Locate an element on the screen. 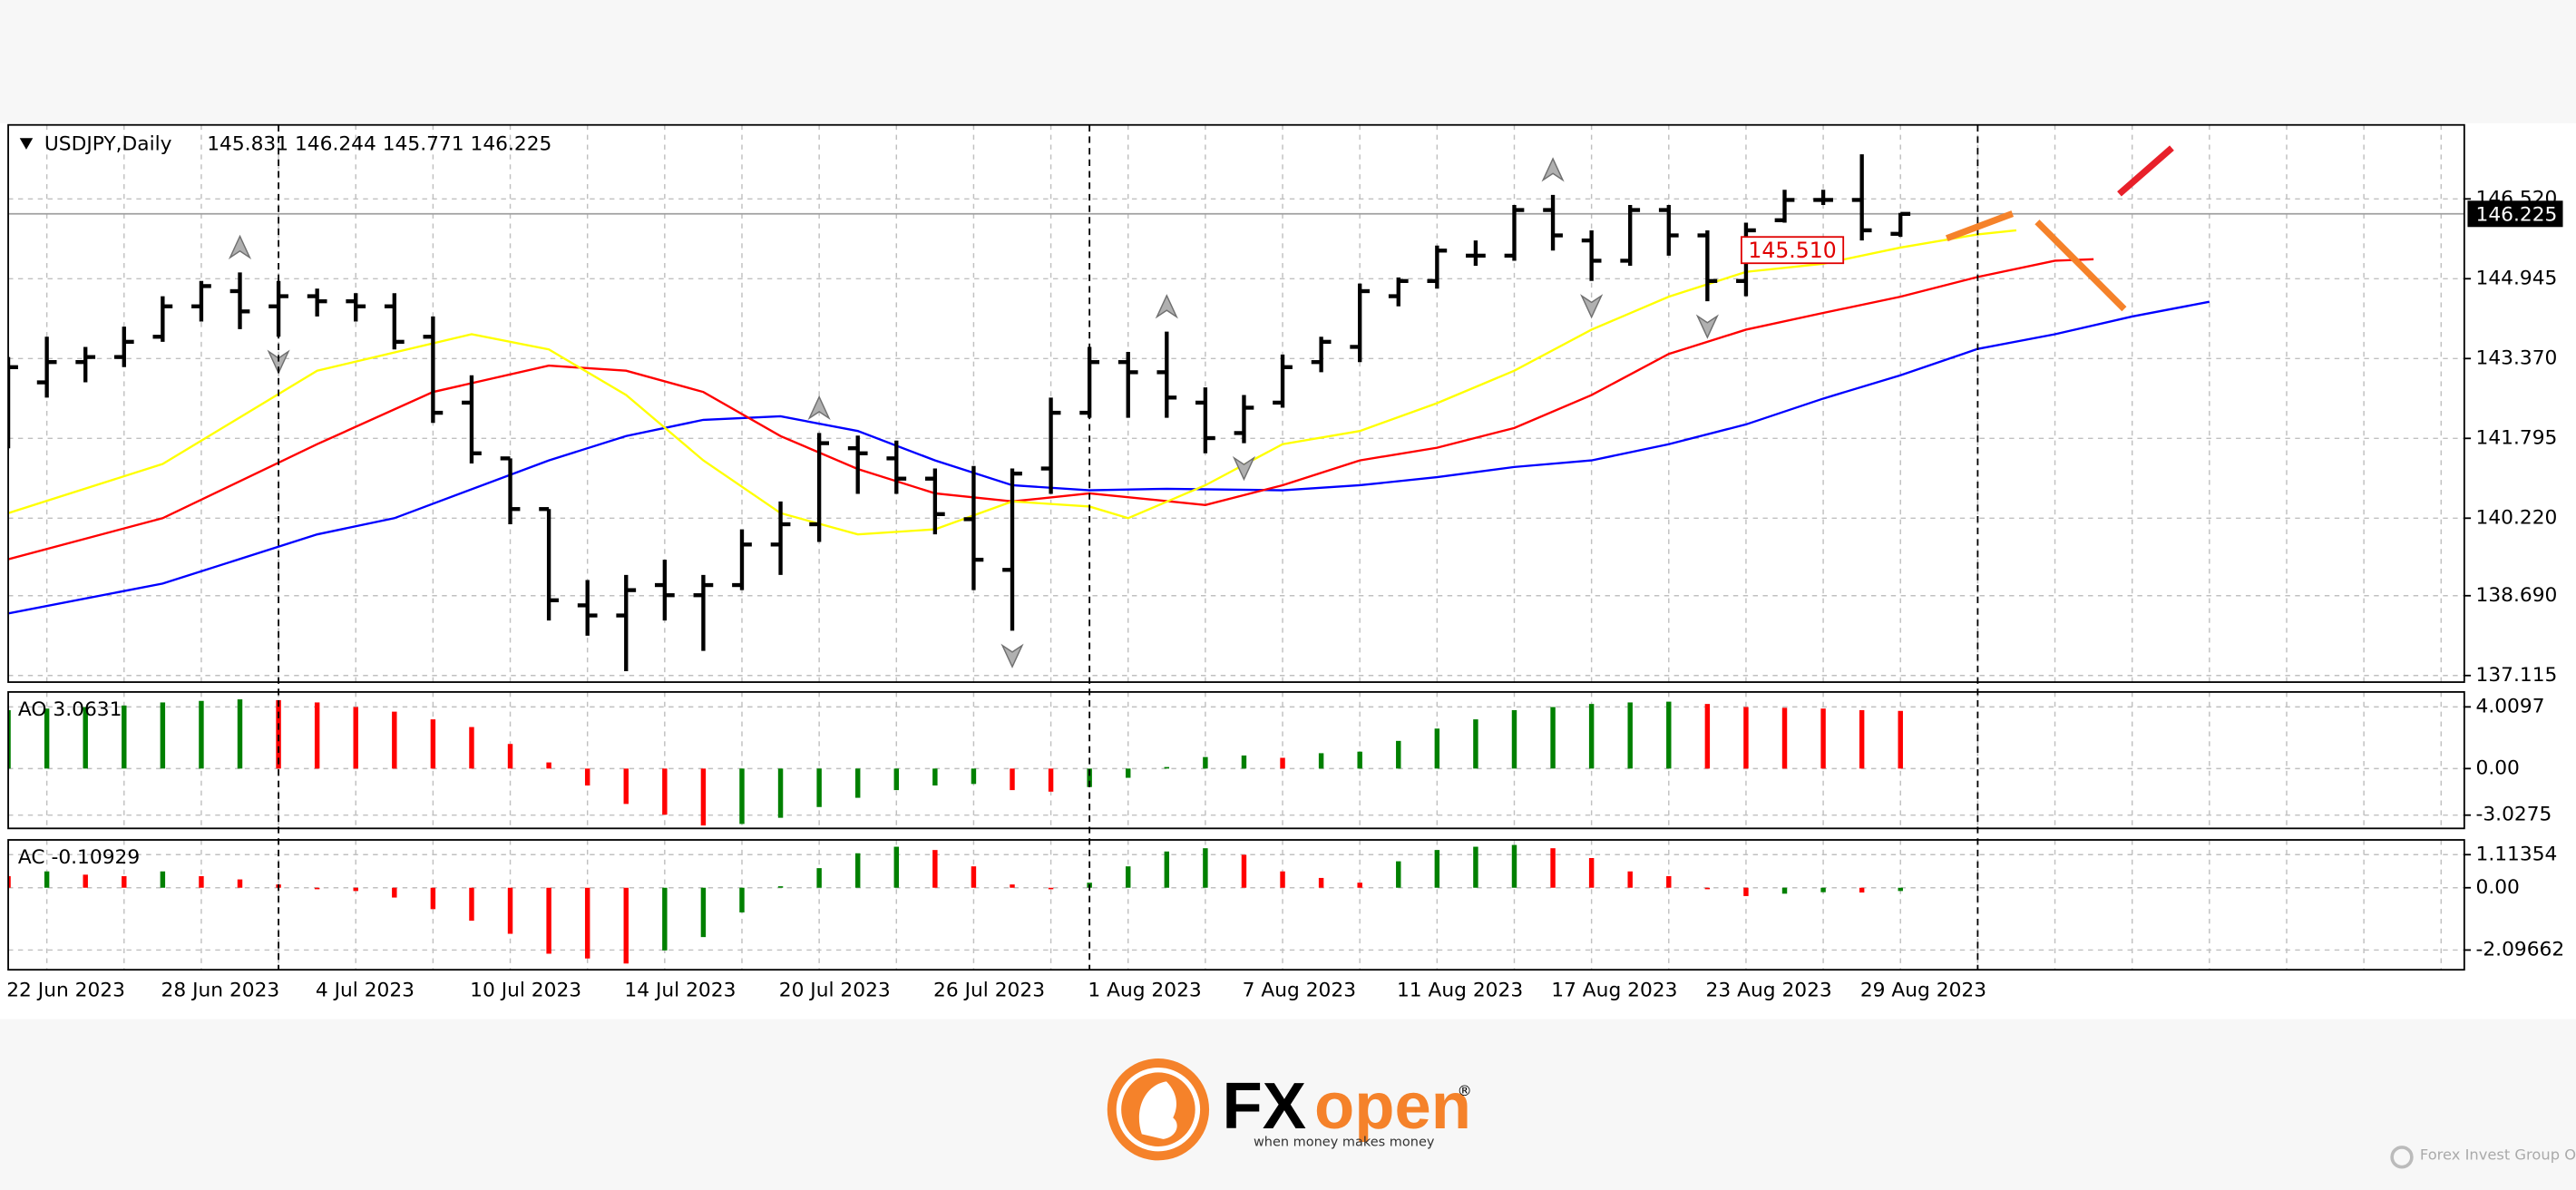 Image resolution: width=2576 pixels, height=1190 pixels. y-tick-label: -2.09662 is located at coordinates (2520, 950).